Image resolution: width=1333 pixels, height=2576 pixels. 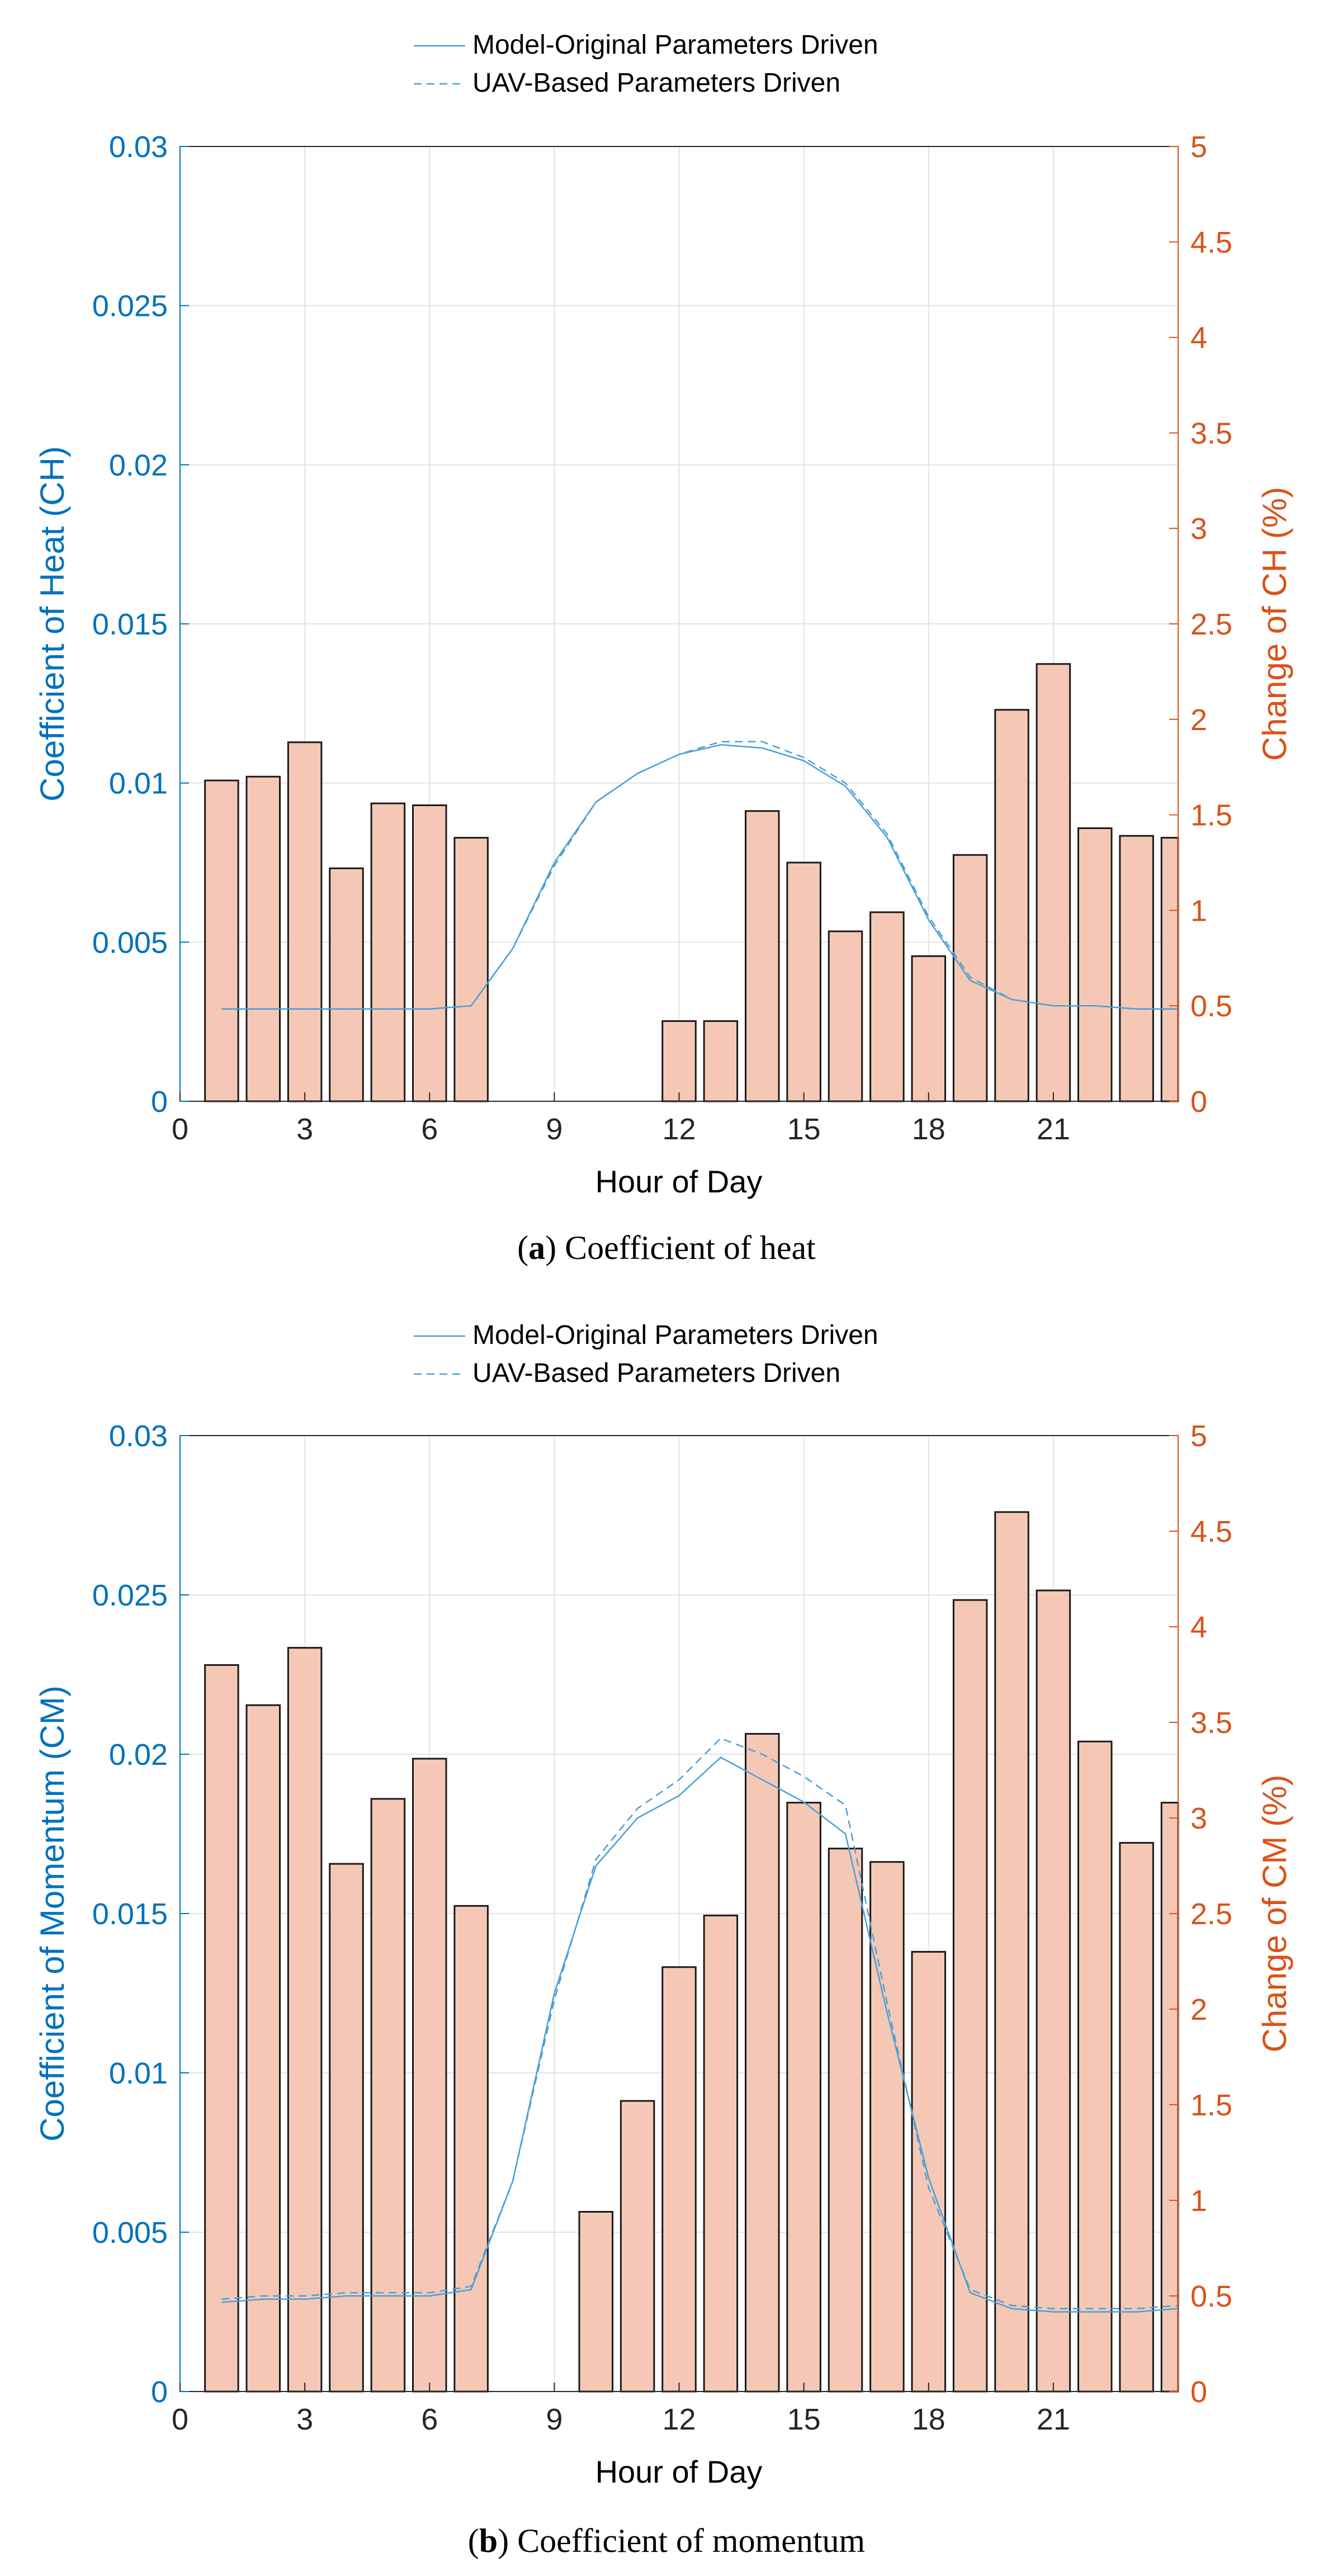 I want to click on right-y-tick-label: 4, so click(x=1198, y=1627).